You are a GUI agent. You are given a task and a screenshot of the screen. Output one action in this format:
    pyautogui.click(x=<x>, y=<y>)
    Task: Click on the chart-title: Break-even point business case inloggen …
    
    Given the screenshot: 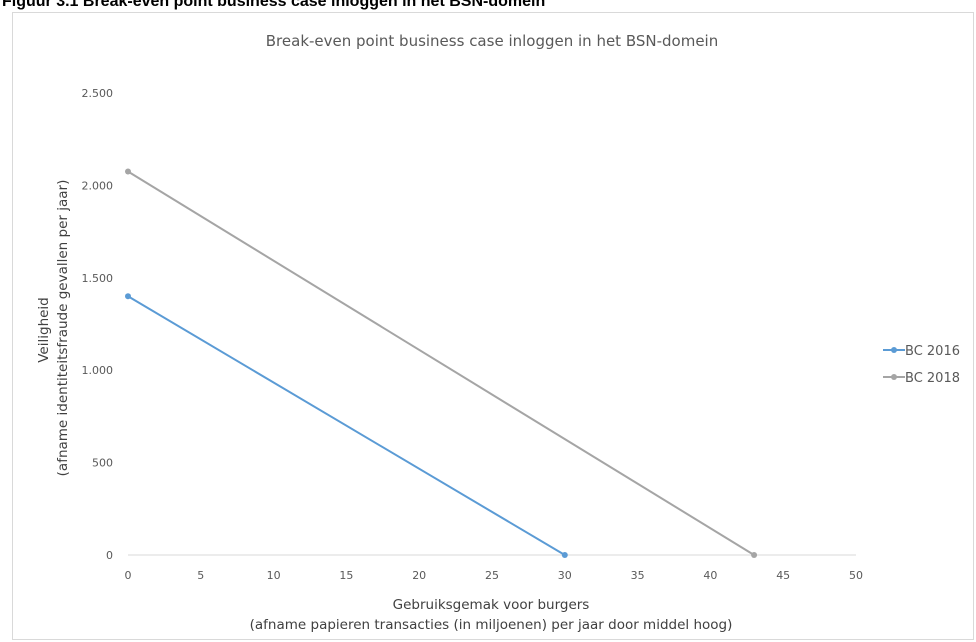 What is the action you would take?
    pyautogui.click(x=492, y=41)
    